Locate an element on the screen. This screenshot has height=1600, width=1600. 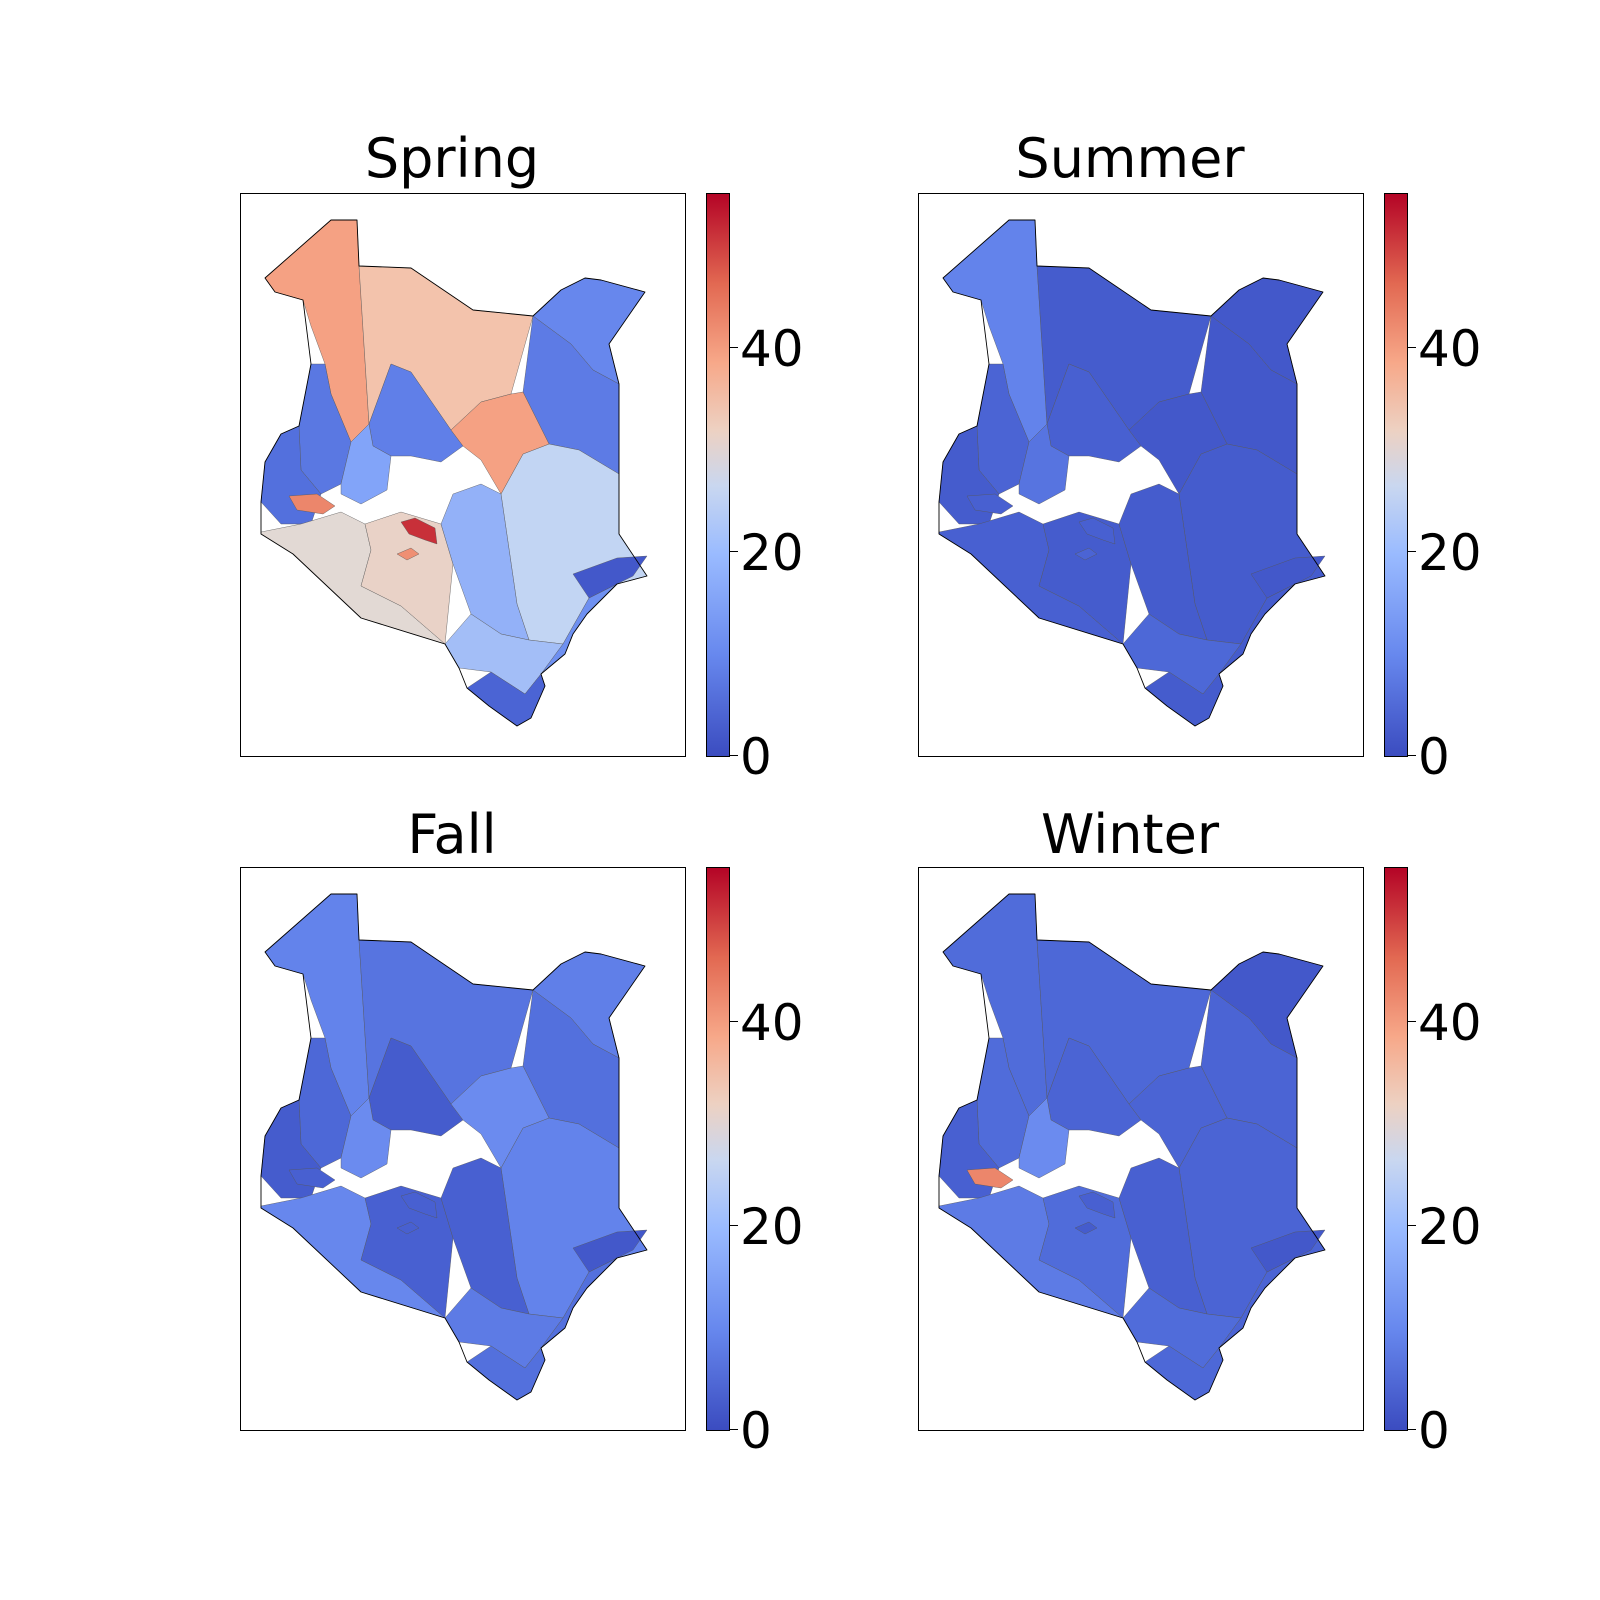
panel-title: Winter is located at coordinates (1130, 834).